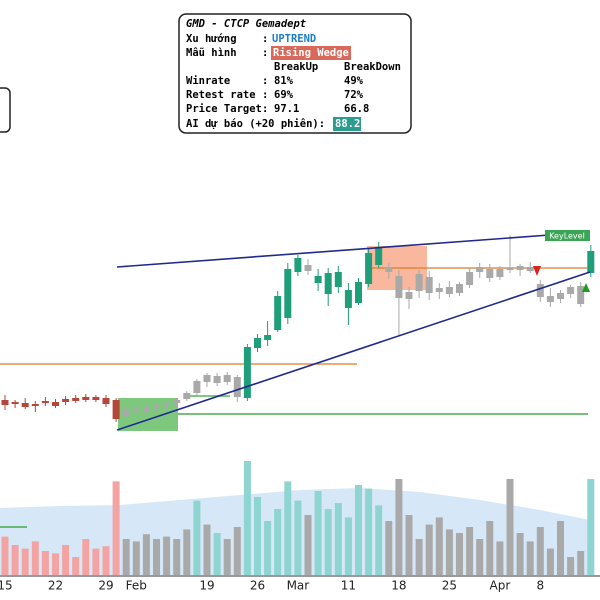 This screenshot has width=600, height=600. What do you see at coordinates (211, 53) in the screenshot?
I see `info-label: Mẫu hình` at bounding box center [211, 53].